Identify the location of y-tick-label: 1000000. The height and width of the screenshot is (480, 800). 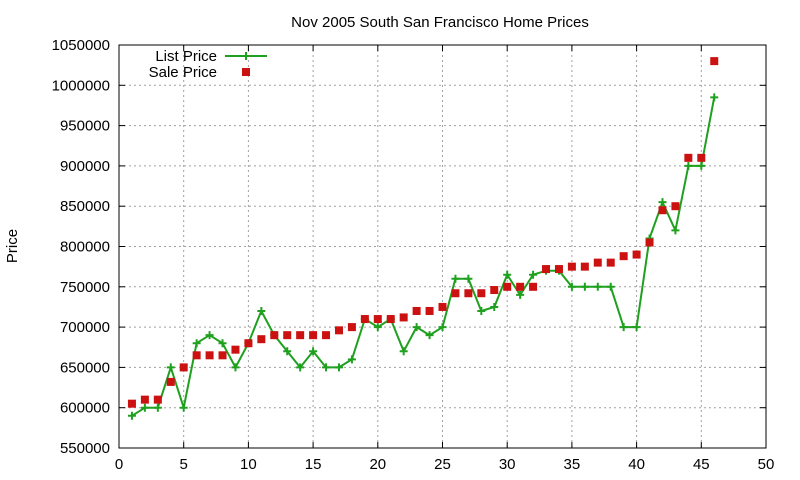
(81, 85).